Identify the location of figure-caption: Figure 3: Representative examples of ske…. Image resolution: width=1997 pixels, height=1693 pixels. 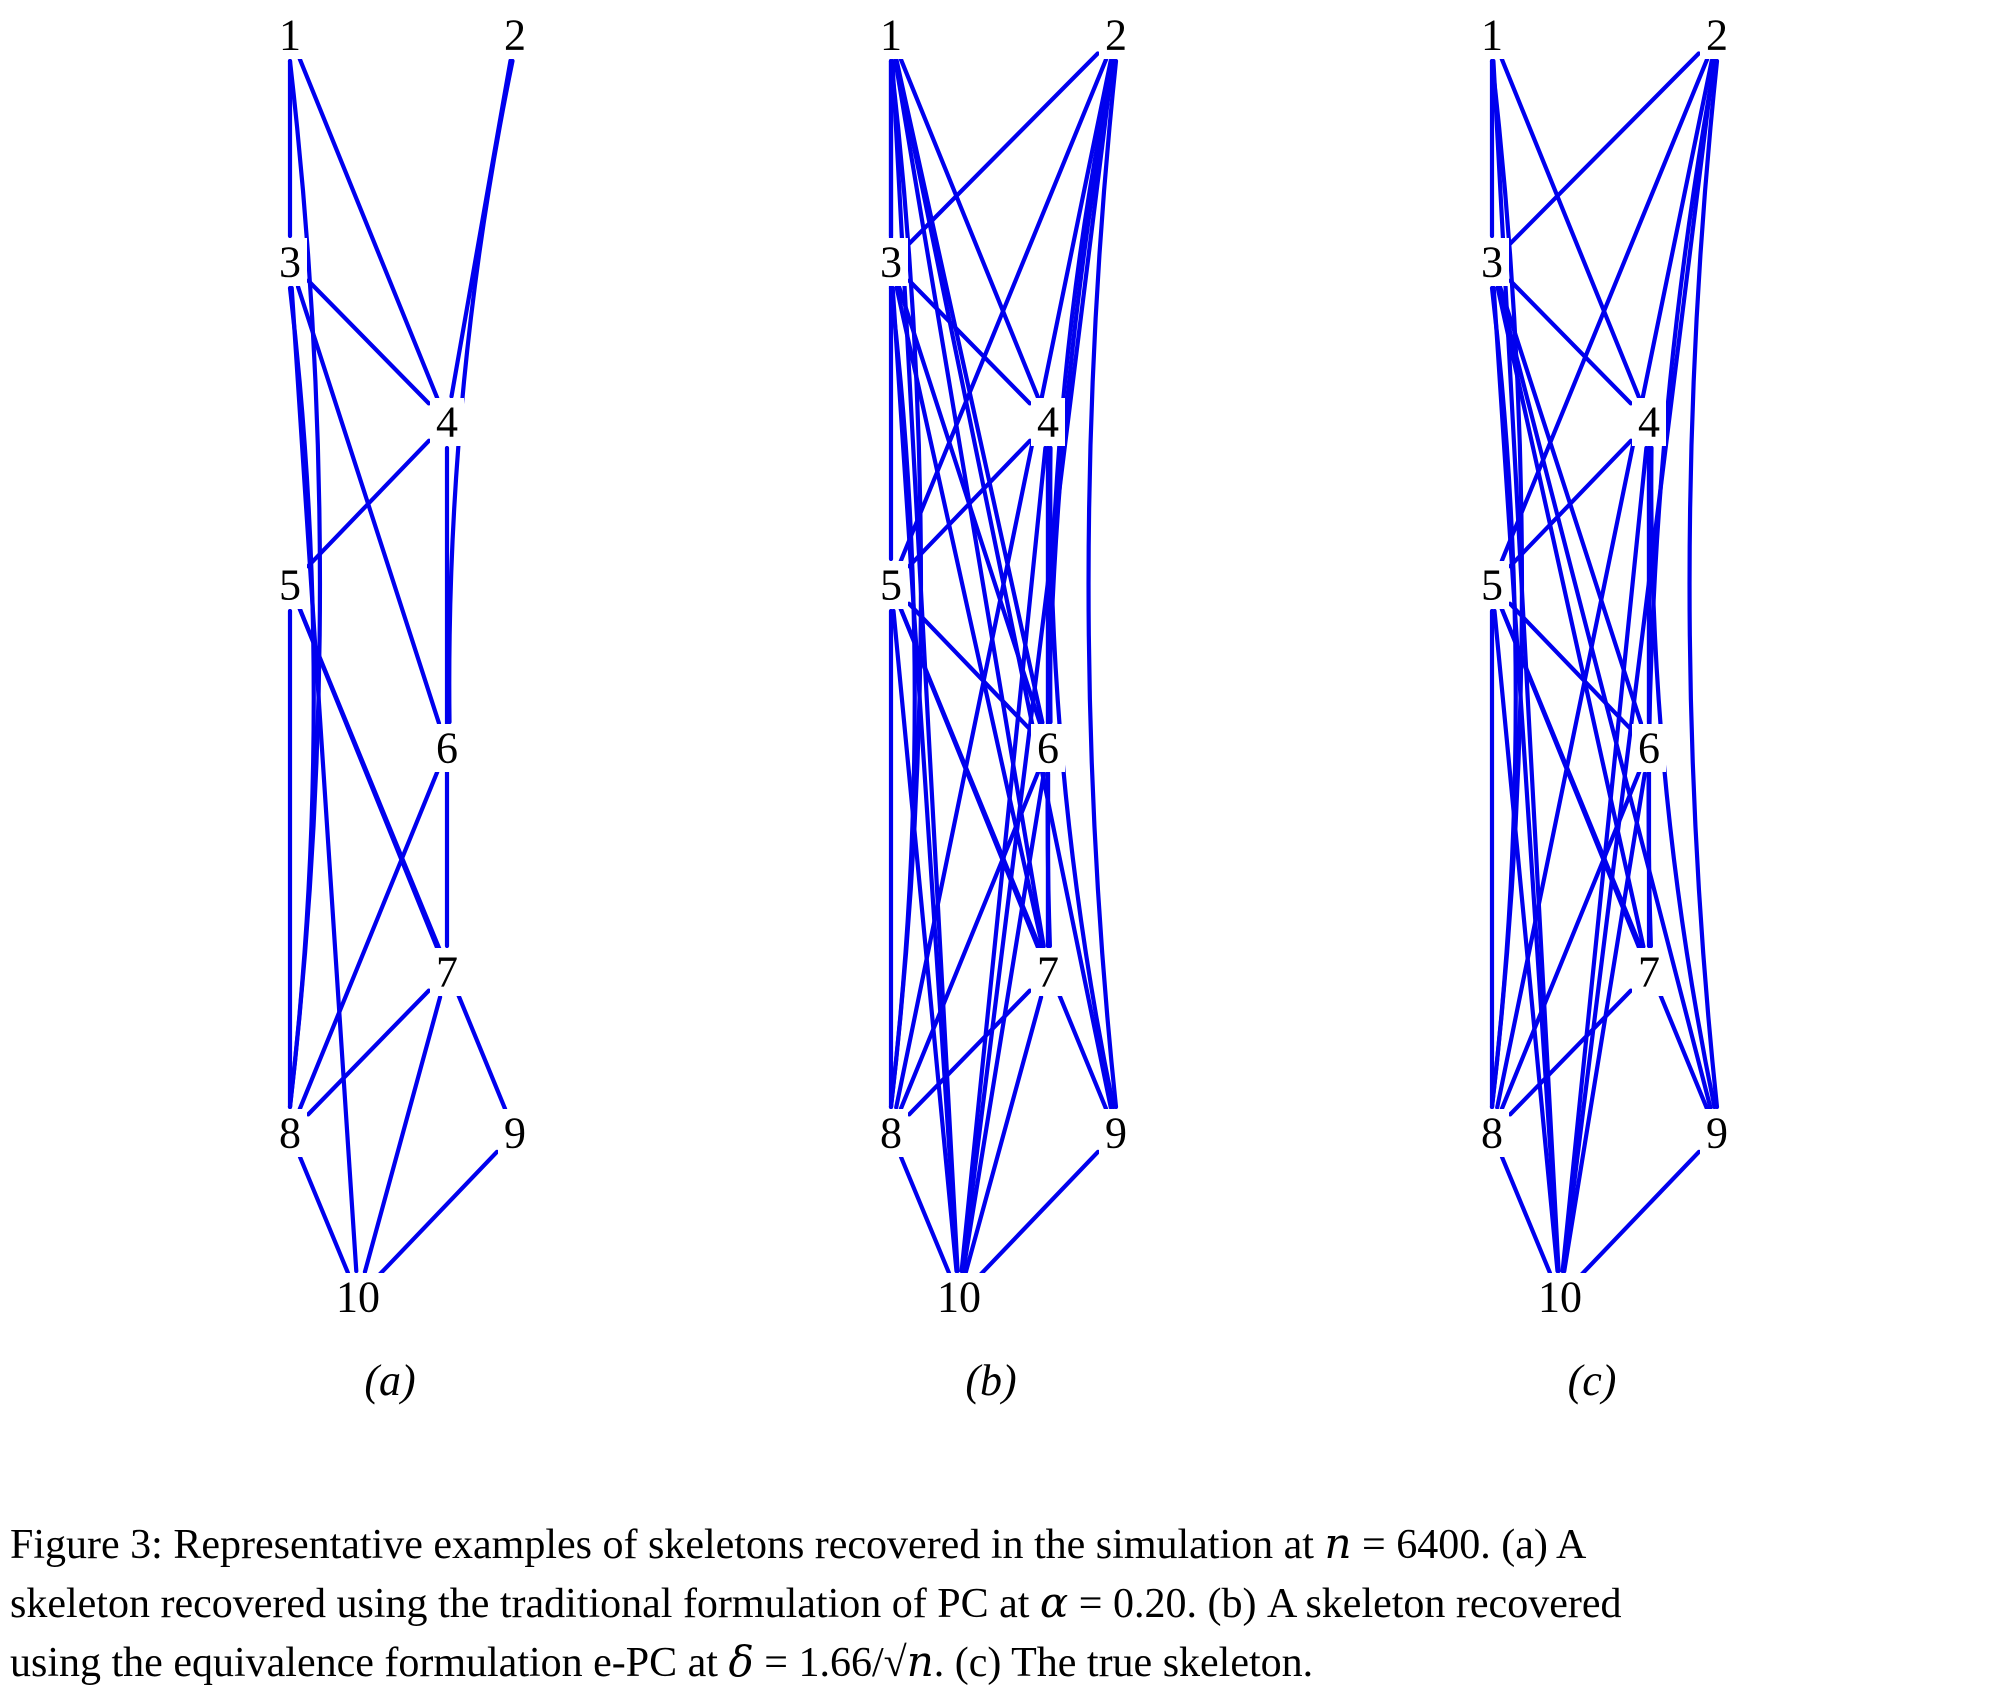
(999, 1603).